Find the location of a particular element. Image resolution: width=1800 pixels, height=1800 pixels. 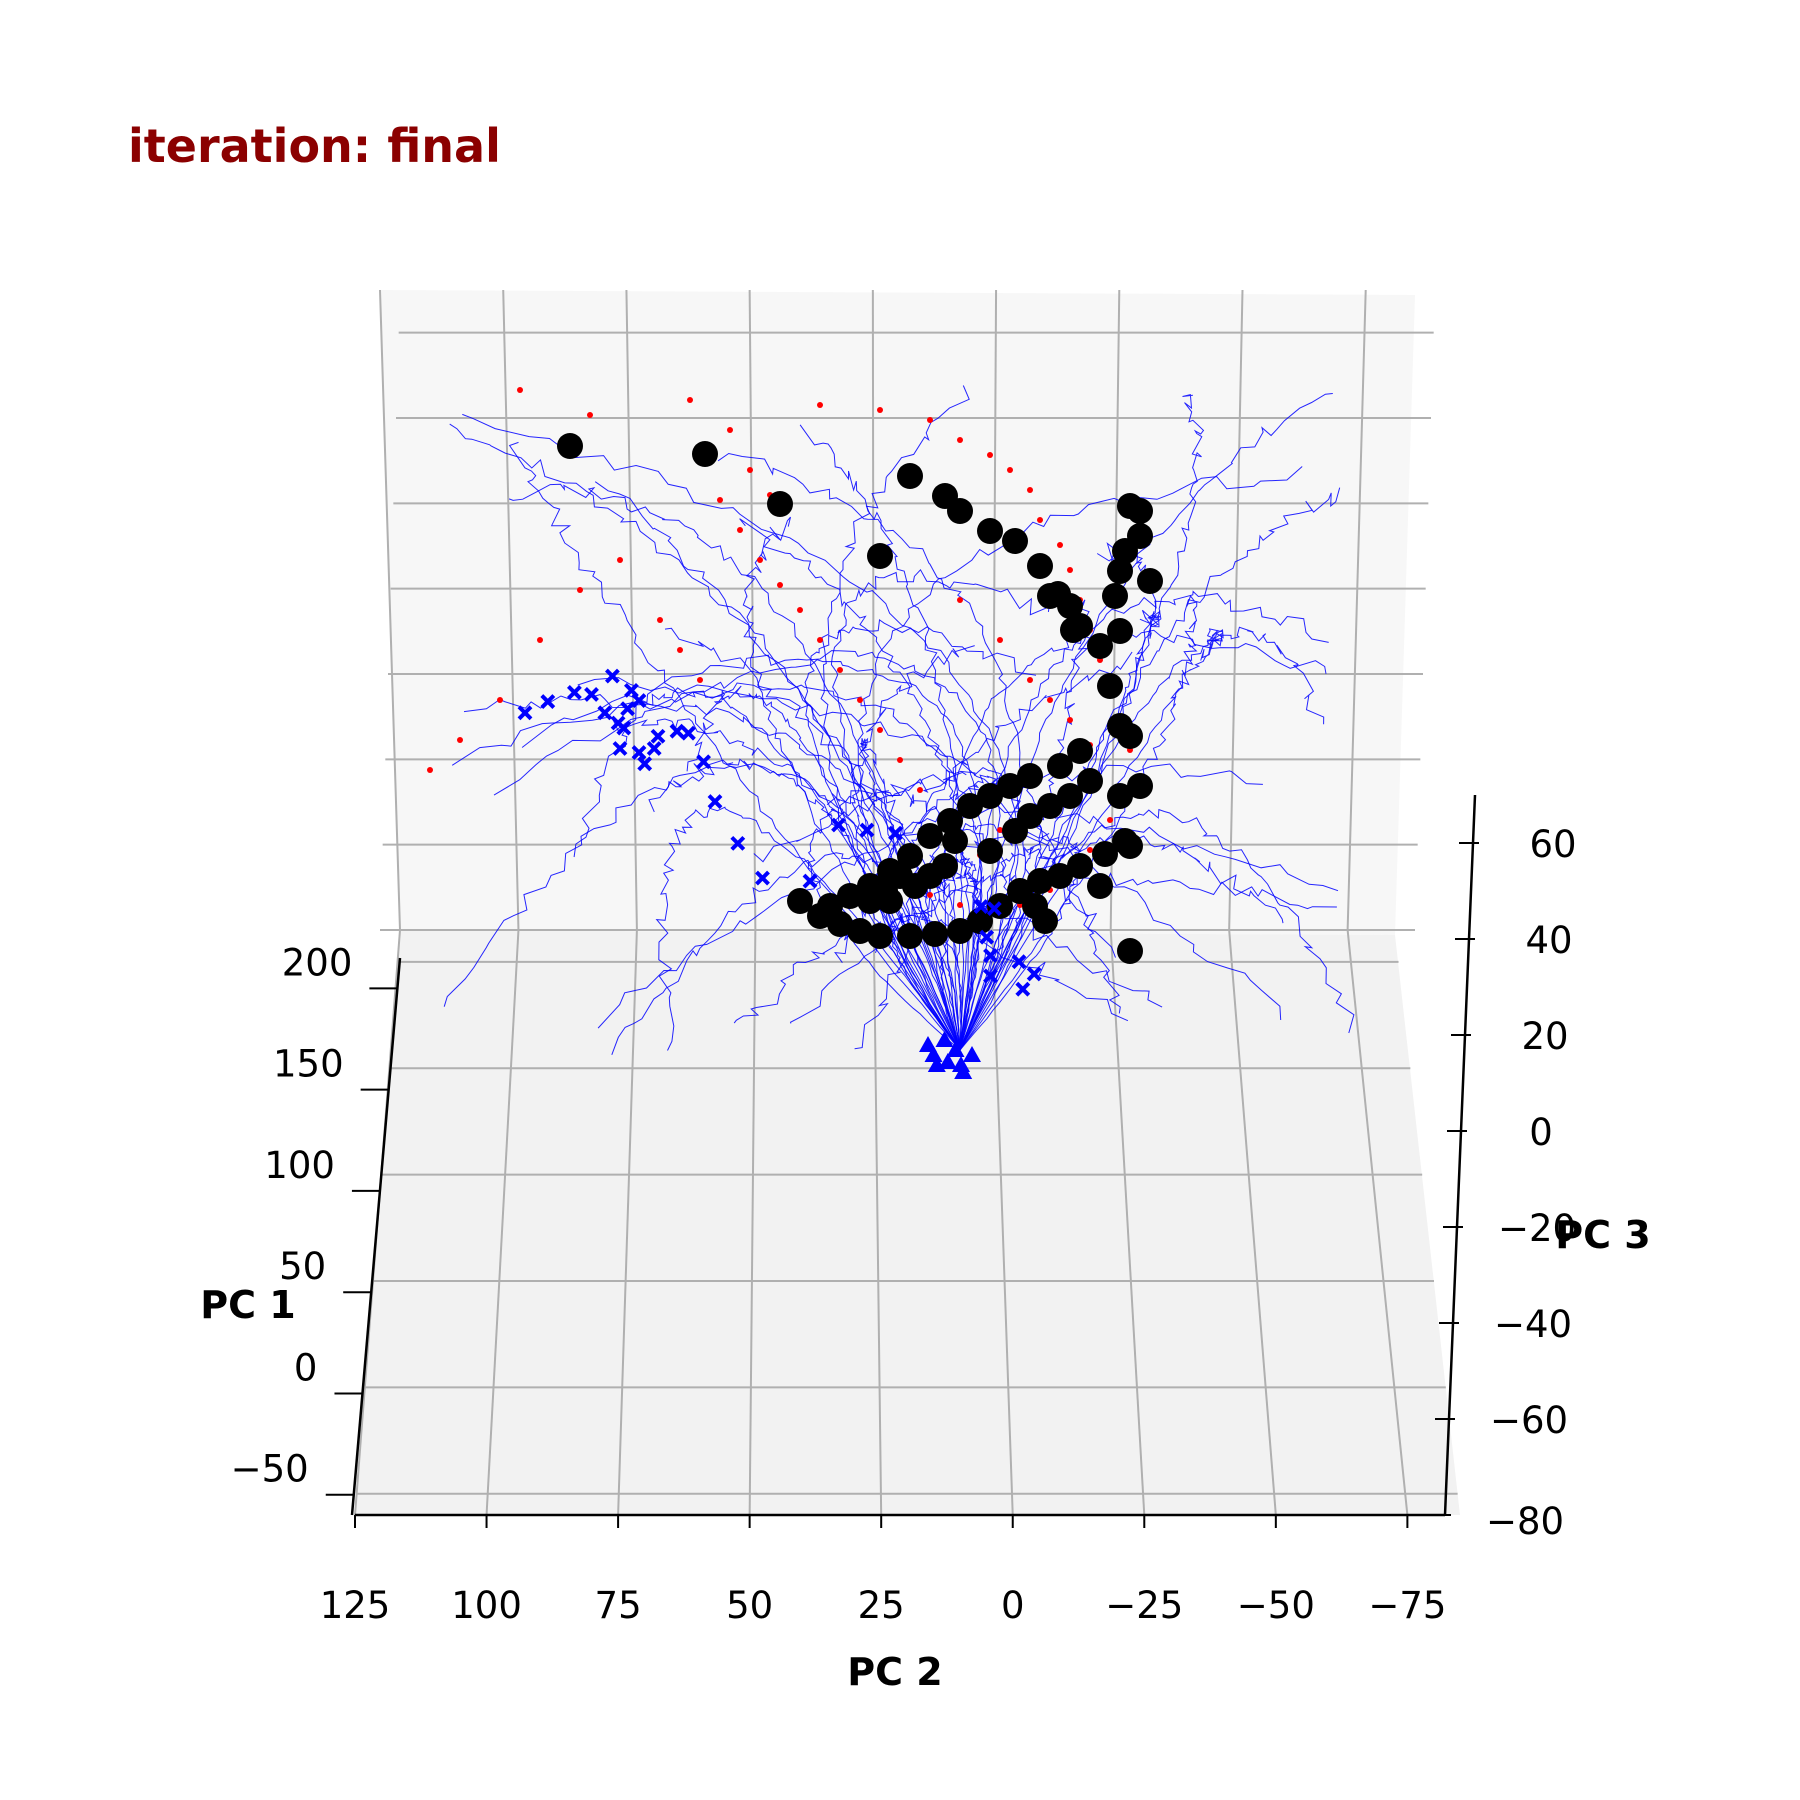

y-axis-line is located at coordinates (376, 1236).